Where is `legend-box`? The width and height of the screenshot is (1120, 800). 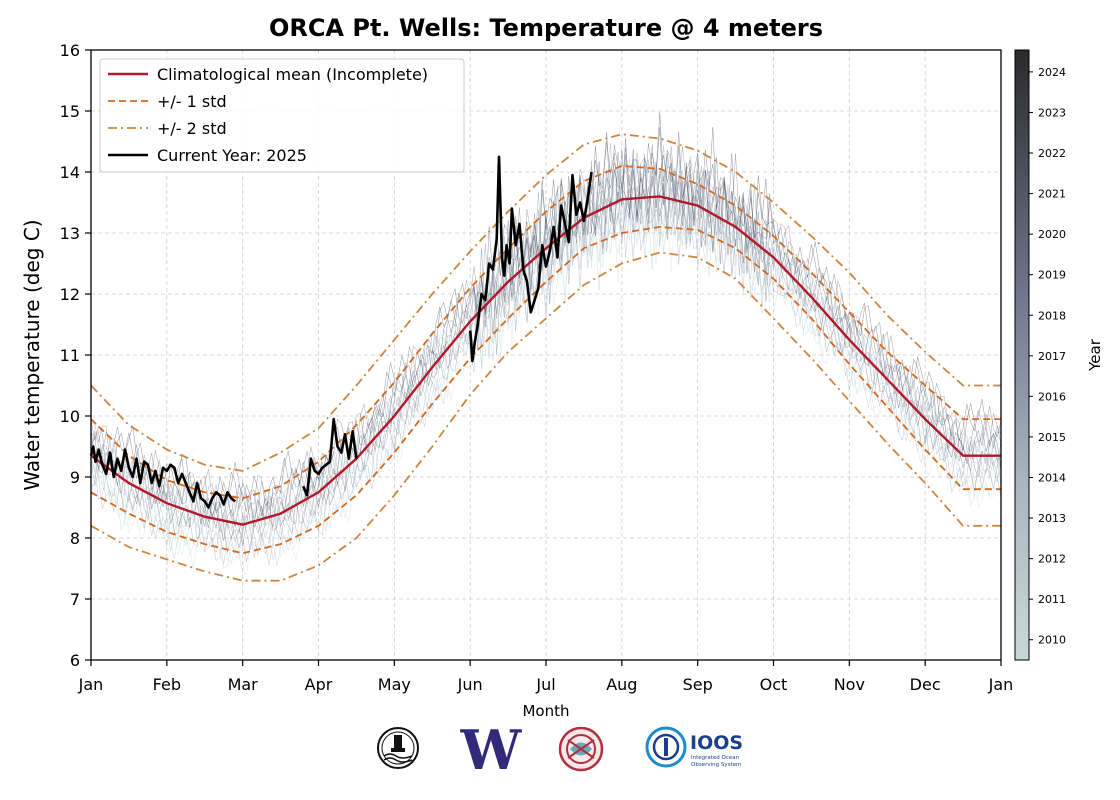
legend-box is located at coordinates (282, 115).